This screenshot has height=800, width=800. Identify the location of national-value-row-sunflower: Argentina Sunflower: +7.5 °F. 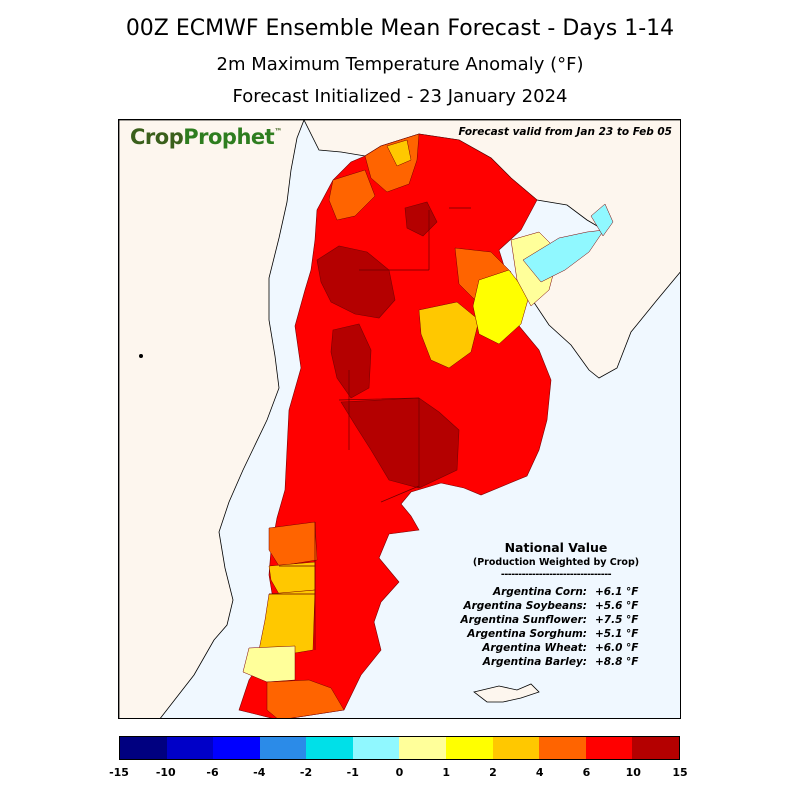
(559, 621).